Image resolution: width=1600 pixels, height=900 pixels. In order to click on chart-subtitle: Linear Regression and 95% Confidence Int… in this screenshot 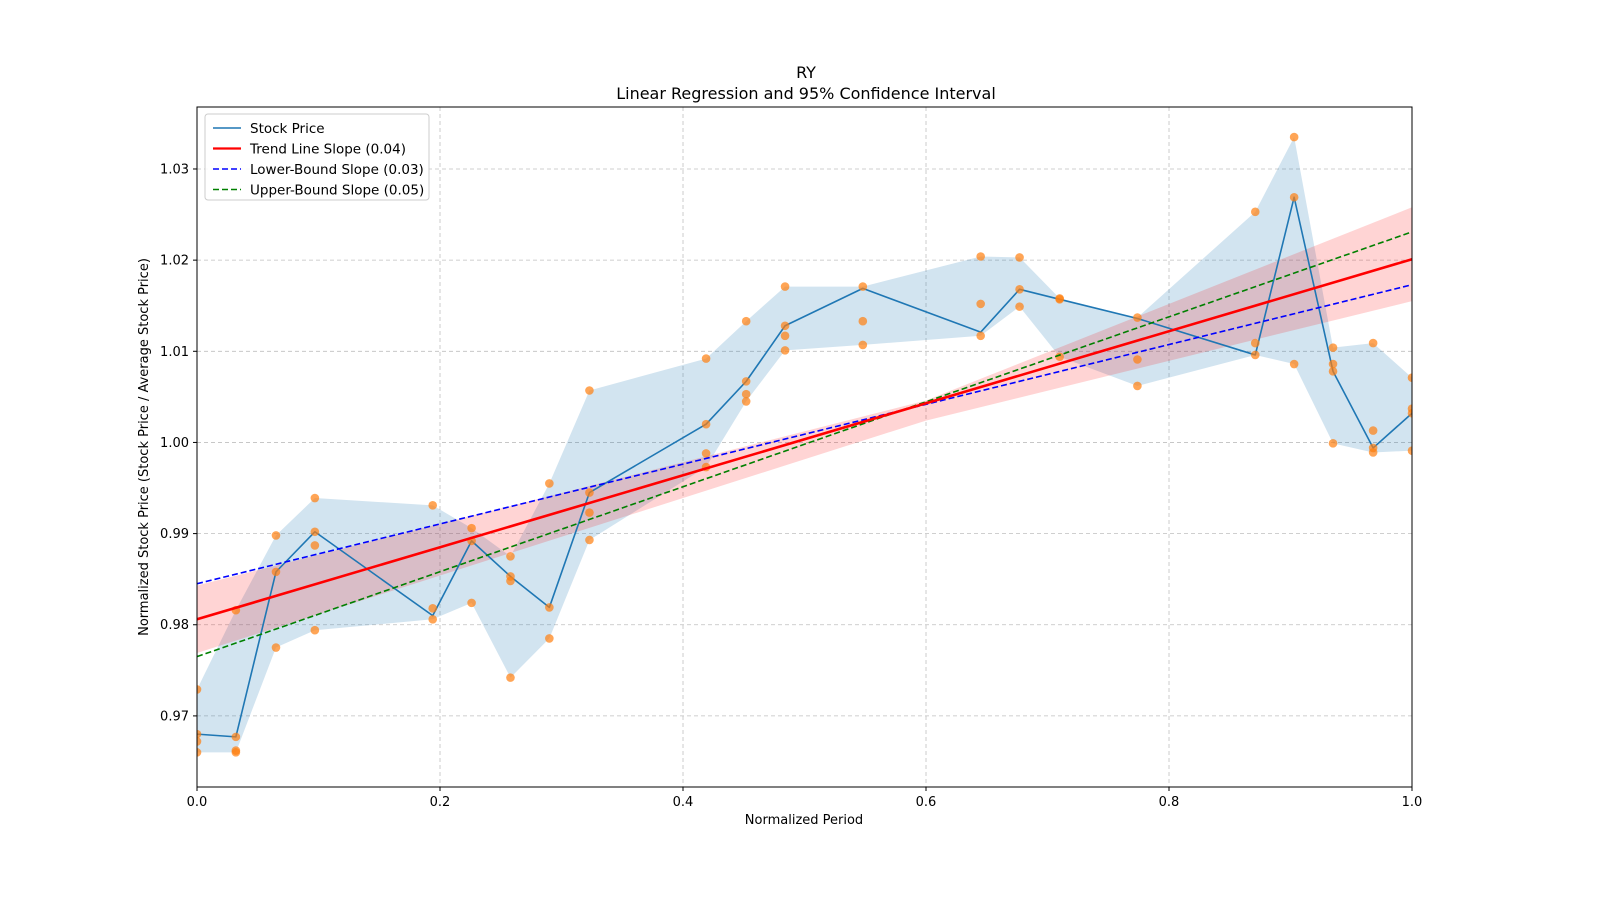, I will do `click(806, 93)`.